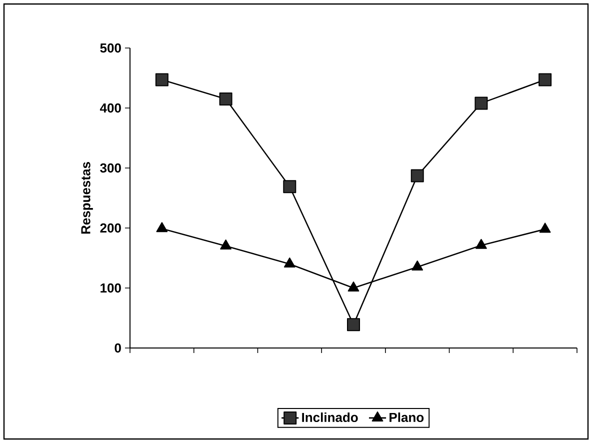 This screenshot has height=443, width=592. Describe the element at coordinates (330, 417) in the screenshot. I see `legend-label: Inclinado` at that location.